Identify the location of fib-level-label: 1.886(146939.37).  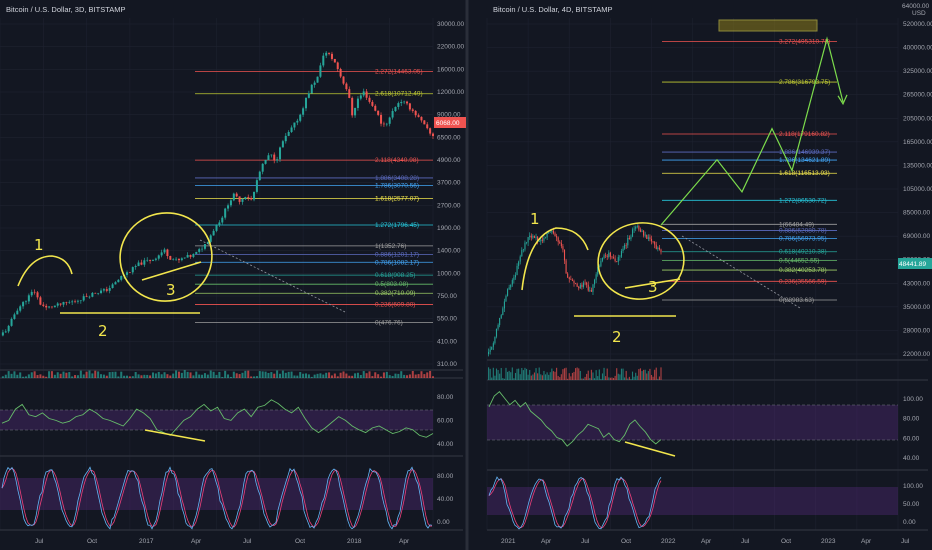
(804, 152).